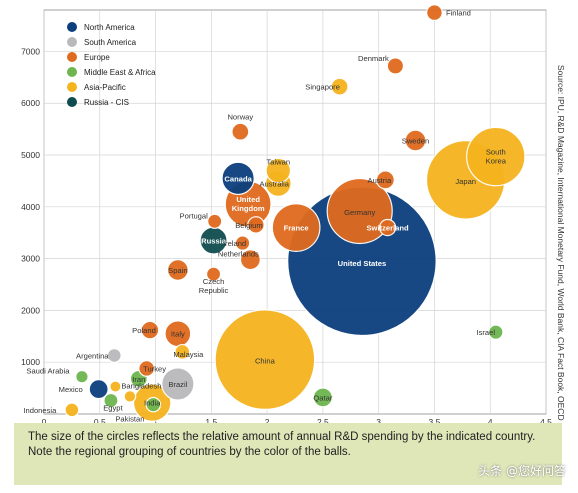 The height and width of the screenshot is (493, 578). What do you see at coordinates (435, 422) in the screenshot?
I see `x-tick-label: 3.5` at bounding box center [435, 422].